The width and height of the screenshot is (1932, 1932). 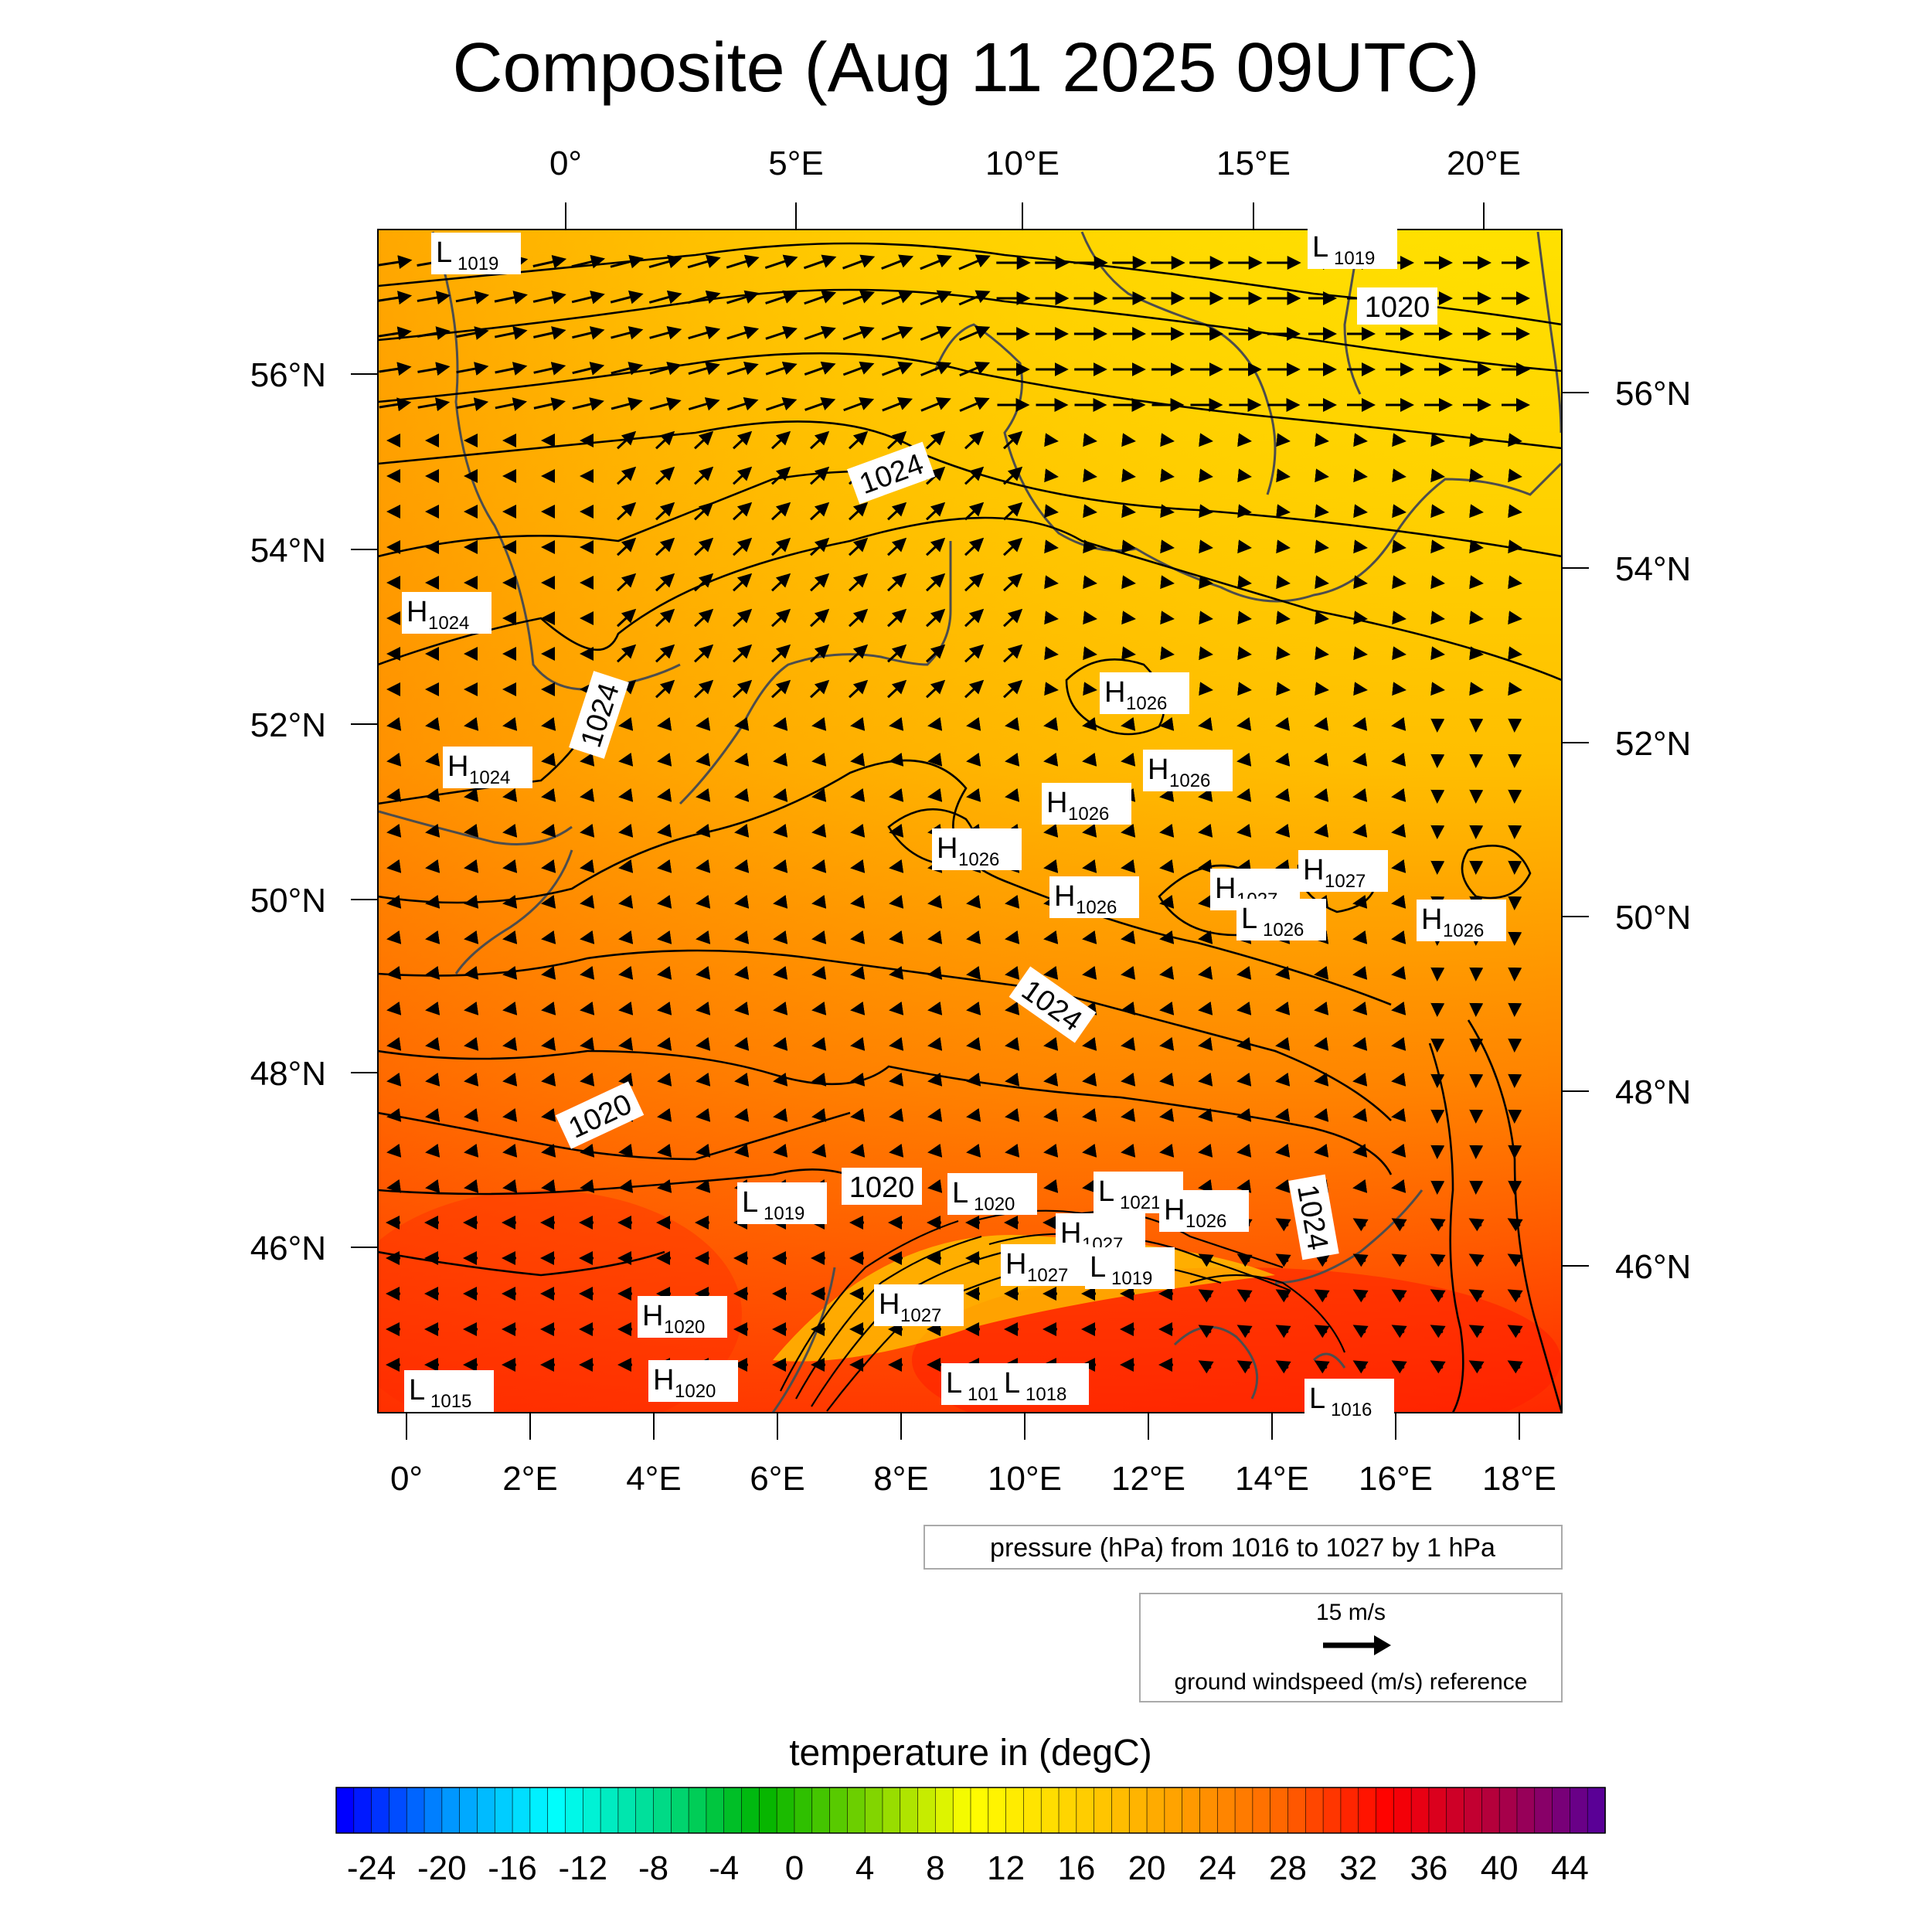 What do you see at coordinates (682, 1317) in the screenshot?
I see `pressure-center-label: H 1020` at bounding box center [682, 1317].